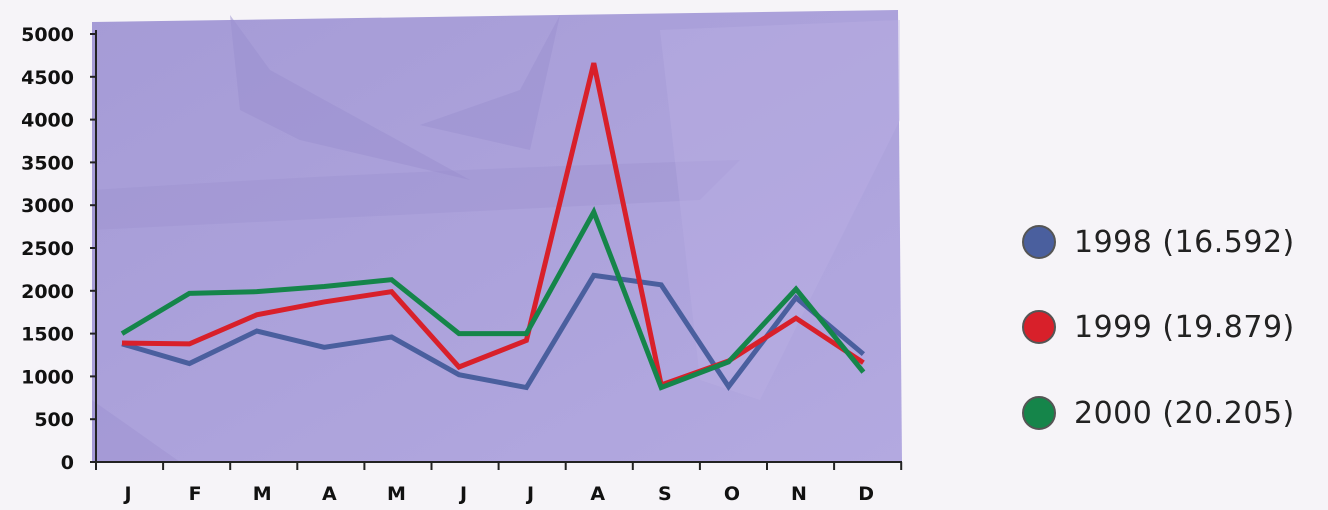 The image size is (1328, 510). Describe the element at coordinates (47, 35) in the screenshot. I see `y-tick-label: 5000` at that location.